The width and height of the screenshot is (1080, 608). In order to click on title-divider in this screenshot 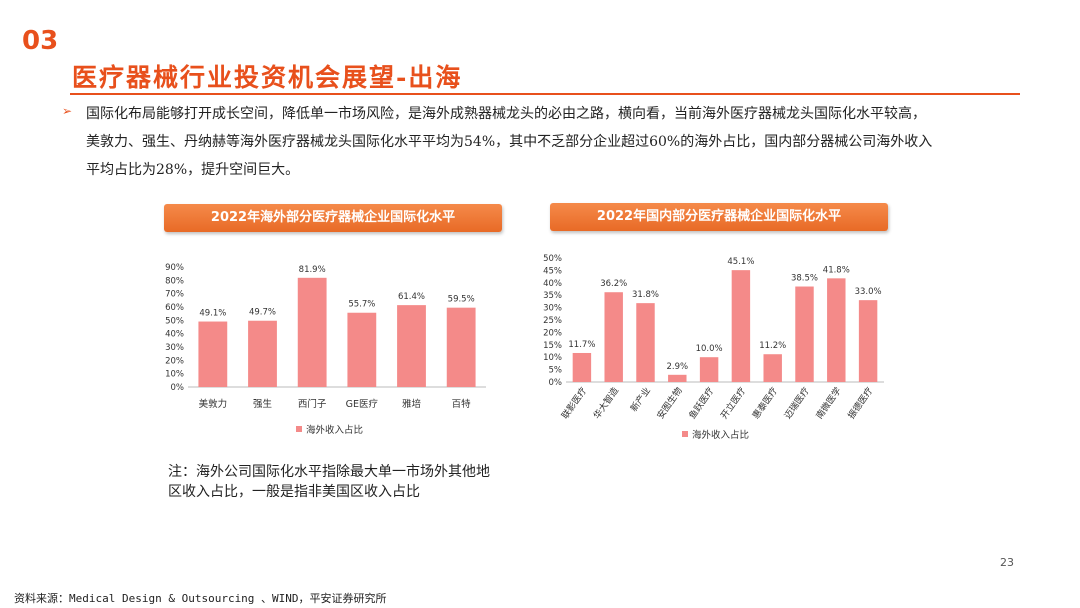, I will do `click(545, 94)`.